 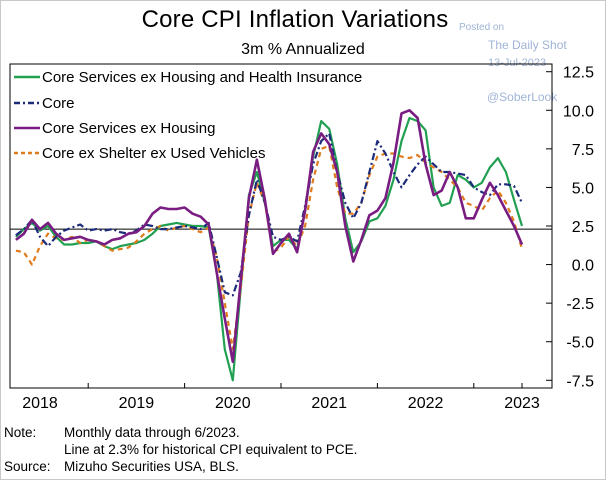 I want to click on legend-label-1: Core, so click(x=58, y=103).